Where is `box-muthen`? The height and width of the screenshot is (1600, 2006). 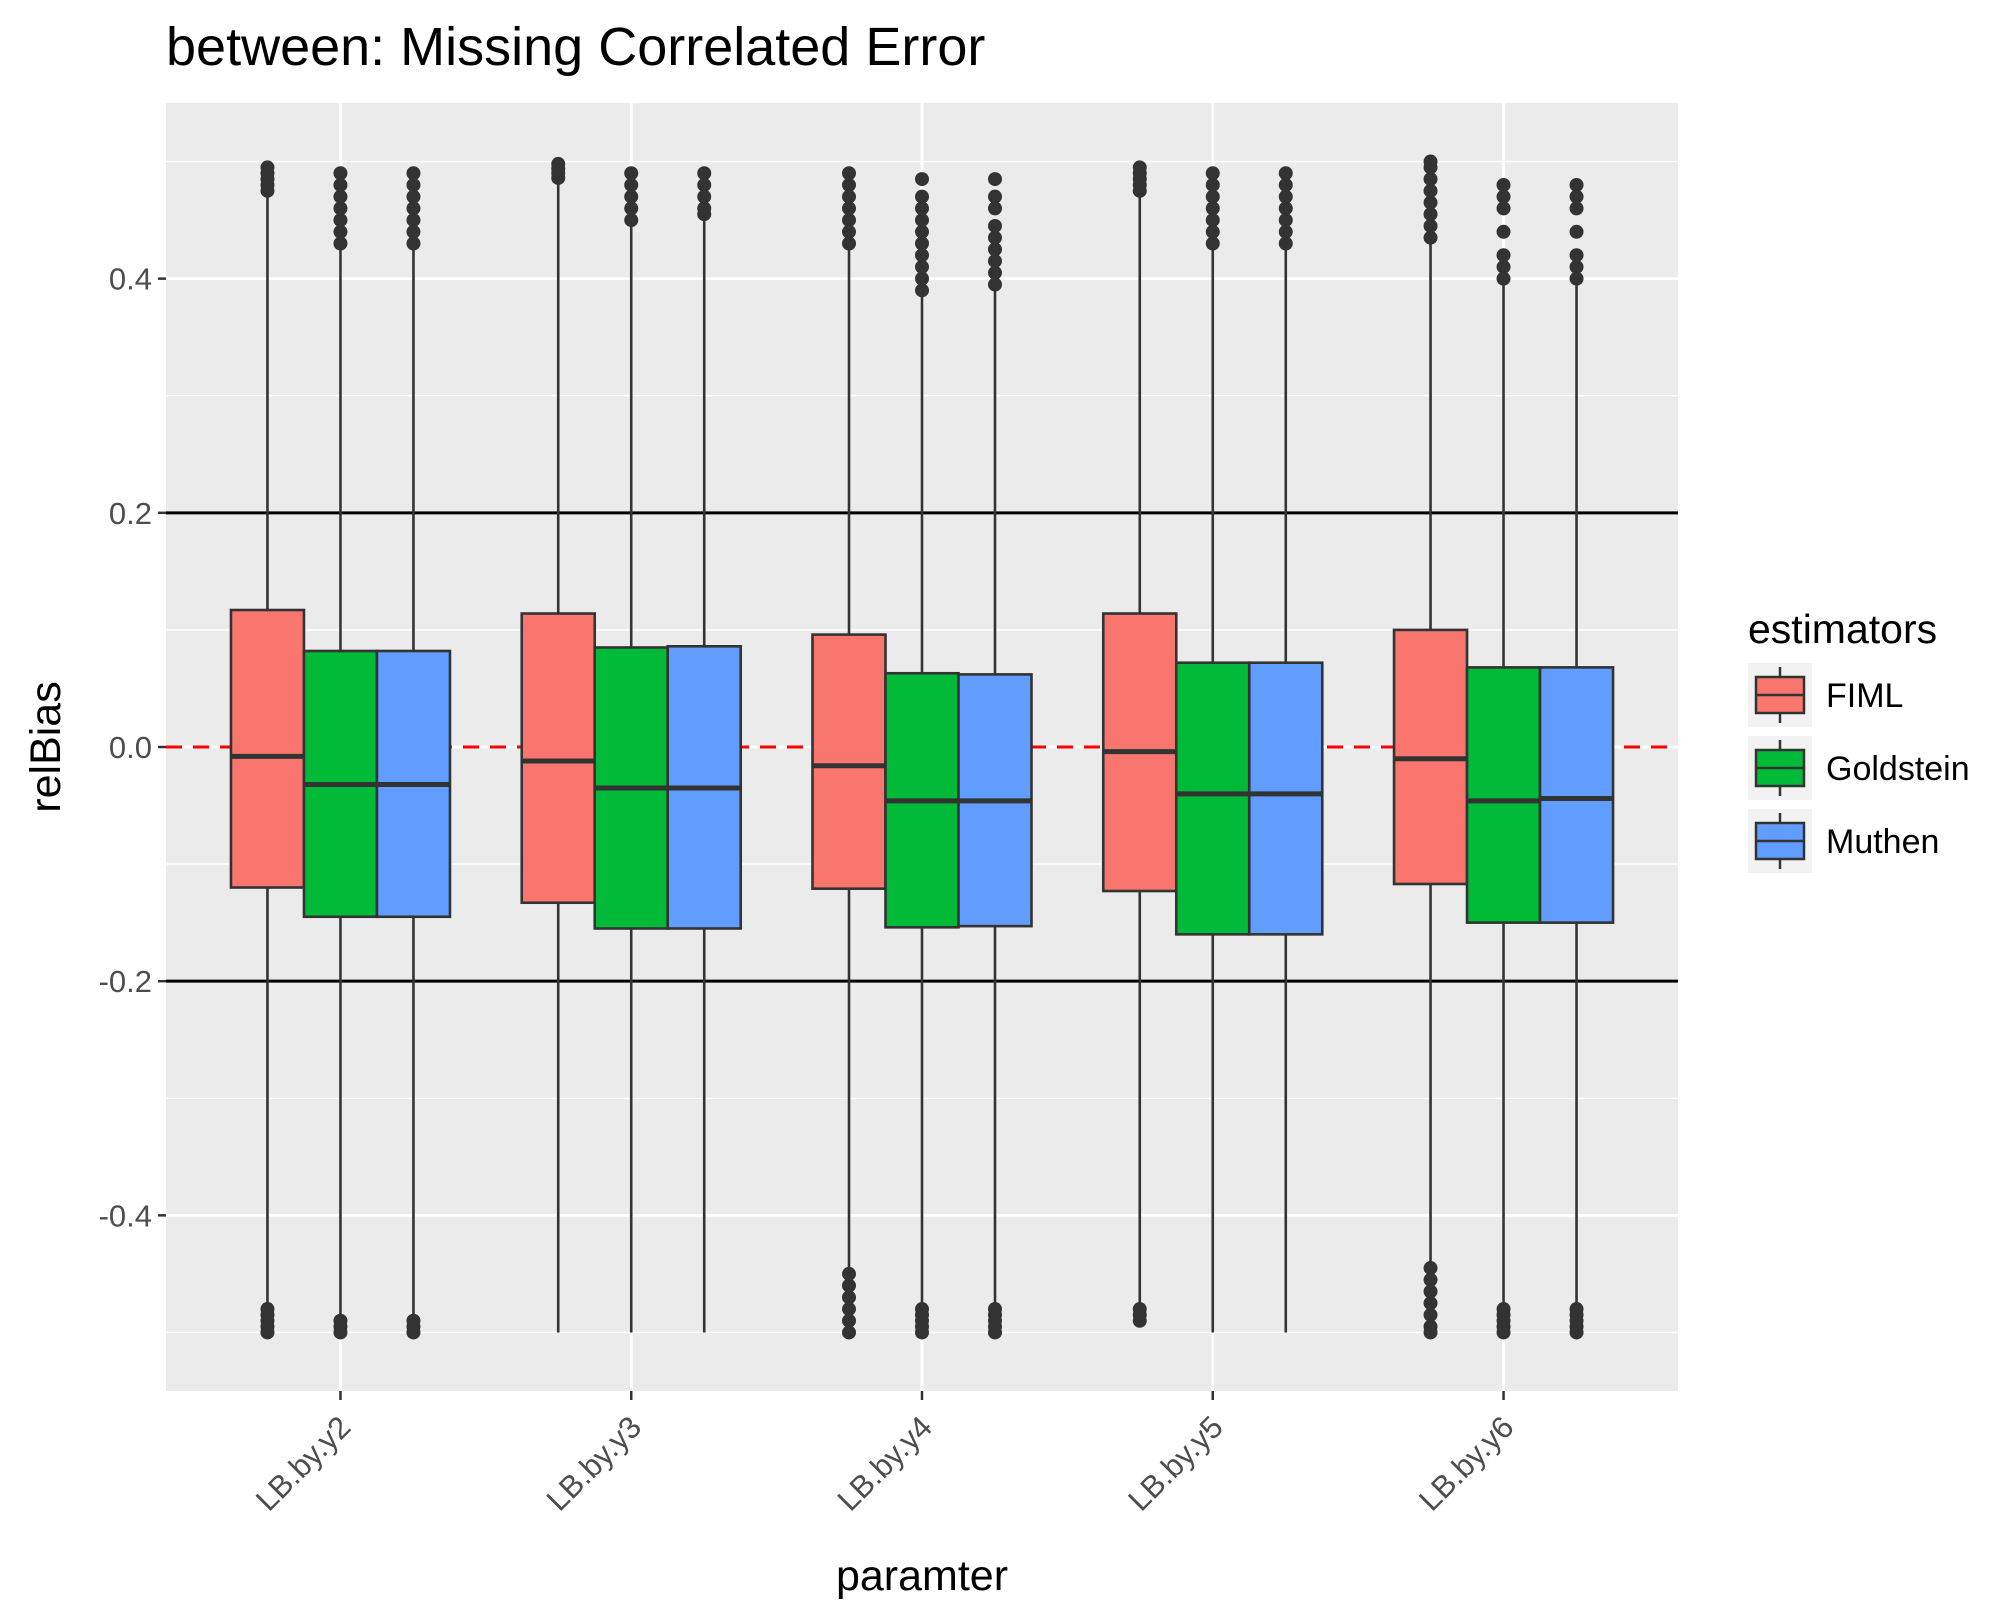
box-muthen is located at coordinates (1285, 798).